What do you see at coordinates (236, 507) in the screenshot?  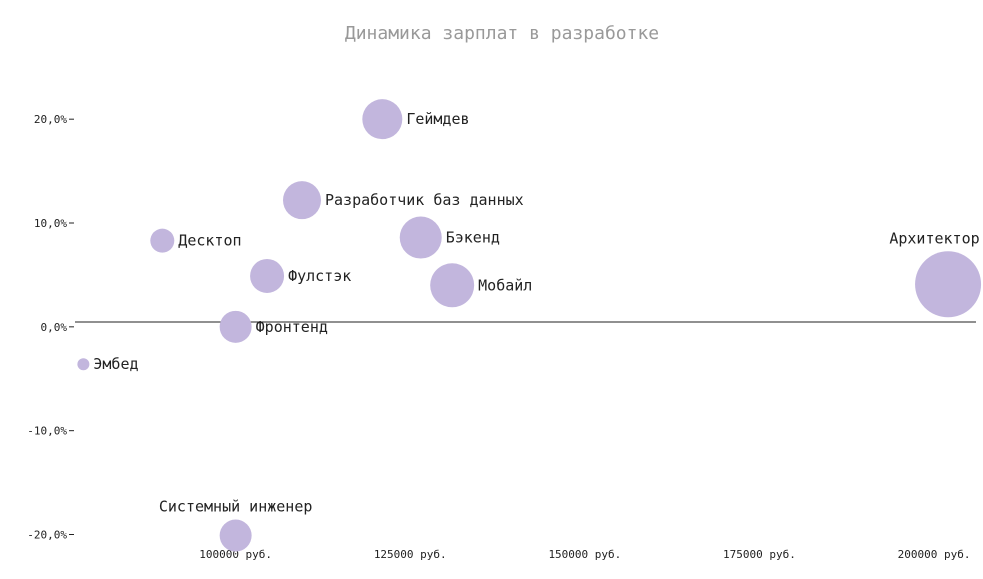 I see `bubble-label: Системный инженер` at bounding box center [236, 507].